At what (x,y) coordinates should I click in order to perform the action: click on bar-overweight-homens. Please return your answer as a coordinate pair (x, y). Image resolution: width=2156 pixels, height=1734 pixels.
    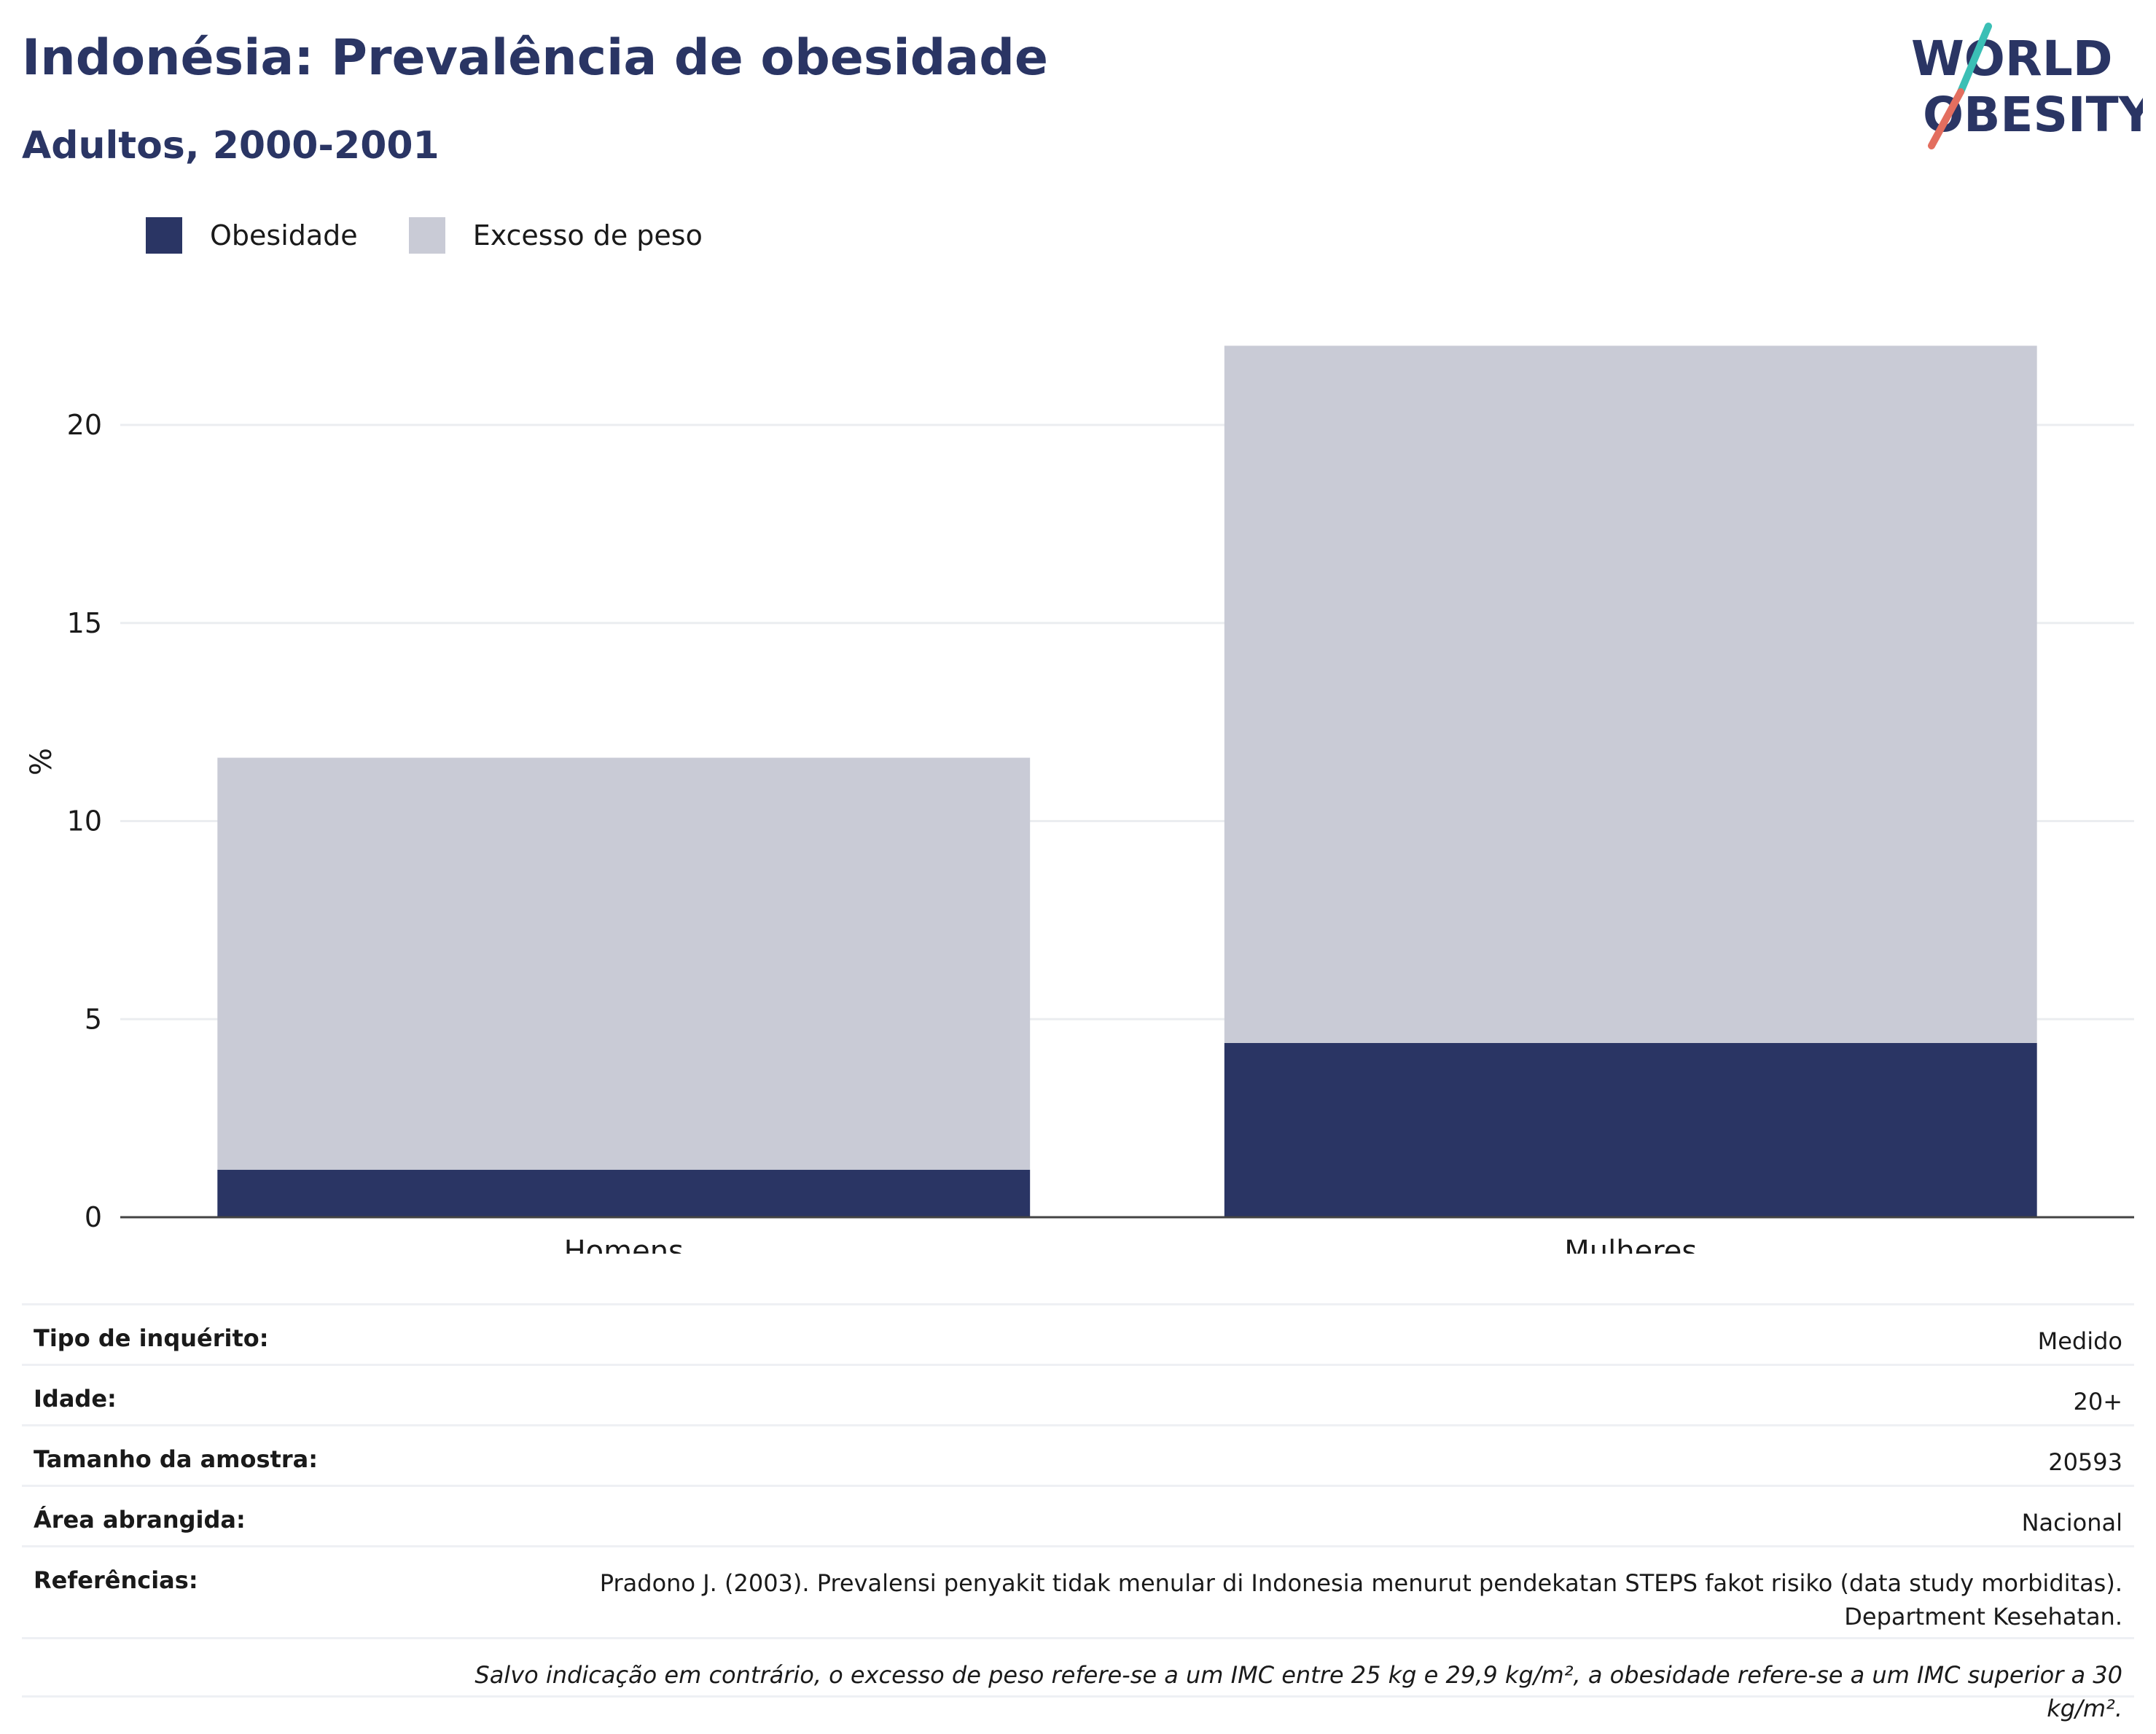
    Looking at the image, I should click on (624, 964).